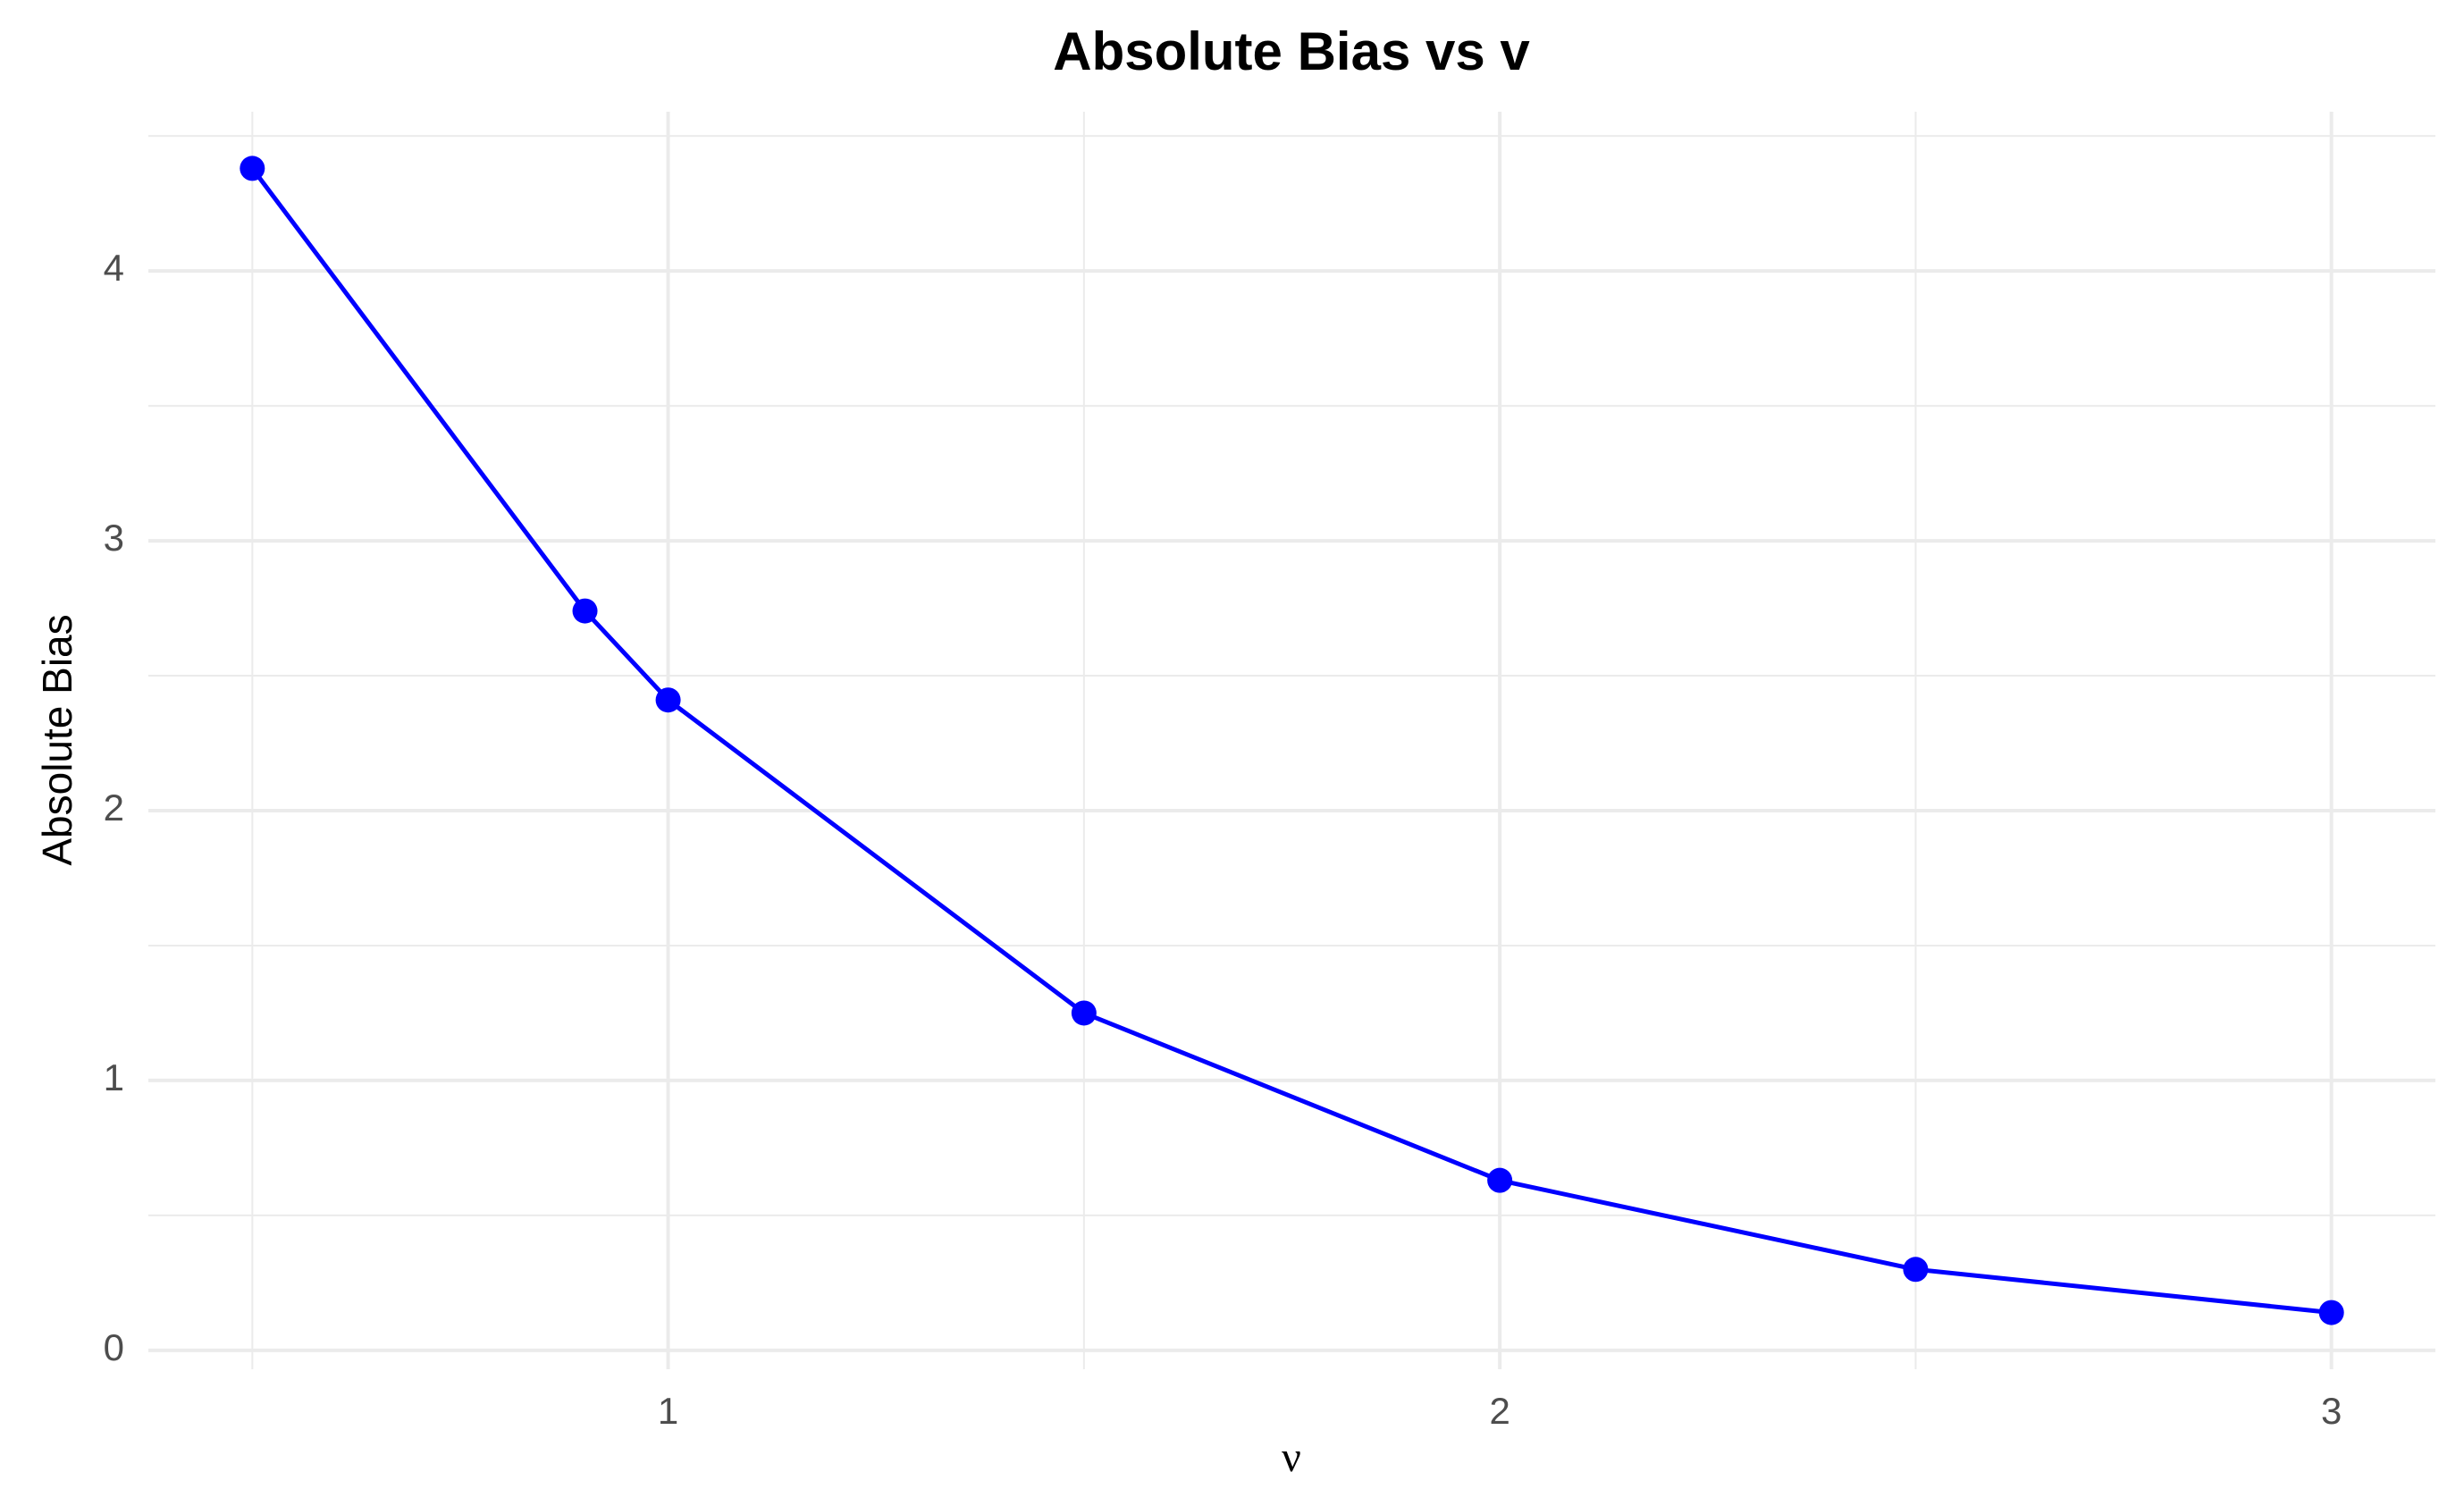 The image size is (2464, 1489). What do you see at coordinates (1291, 1458) in the screenshot?
I see `x-axis-title: ν` at bounding box center [1291, 1458].